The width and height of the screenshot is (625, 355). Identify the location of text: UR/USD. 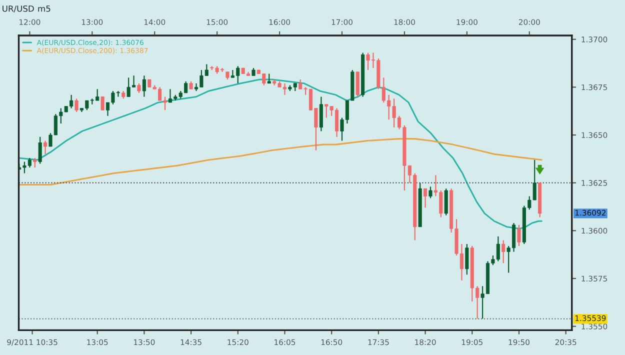
(18, 8).